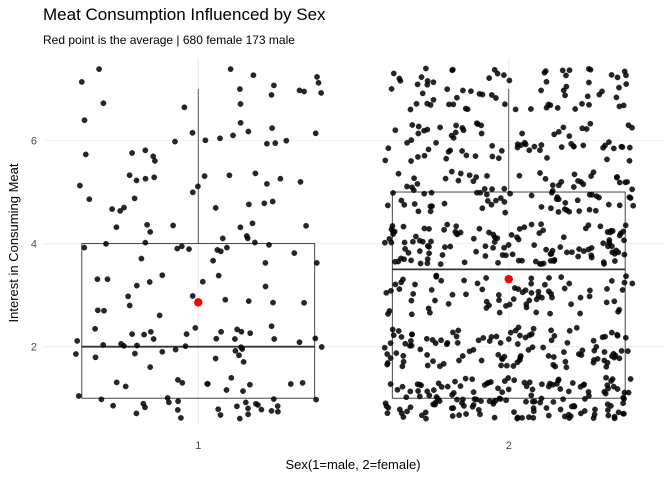 This screenshot has width=672, height=480. I want to click on mean-points, so click(353, 290).